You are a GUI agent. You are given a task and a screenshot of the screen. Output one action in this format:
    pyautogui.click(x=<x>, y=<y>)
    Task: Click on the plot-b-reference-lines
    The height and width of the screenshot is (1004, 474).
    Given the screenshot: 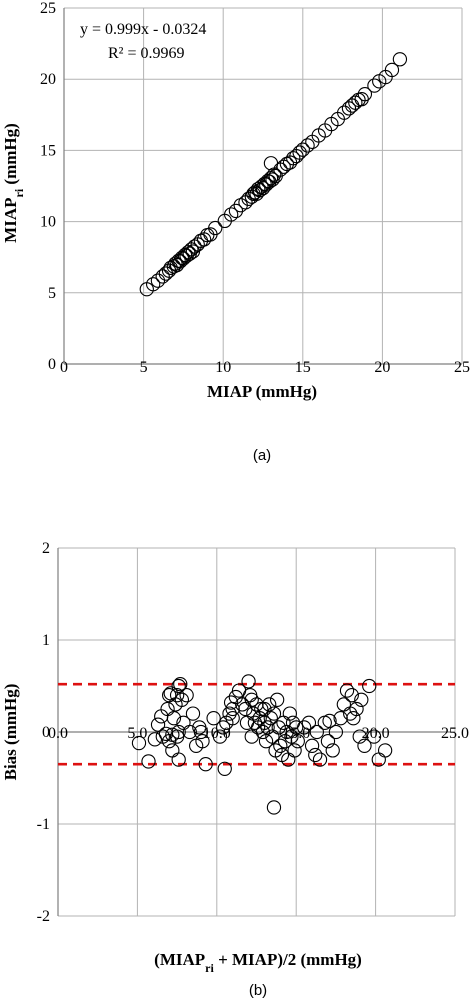 What is the action you would take?
    pyautogui.click(x=256, y=724)
    